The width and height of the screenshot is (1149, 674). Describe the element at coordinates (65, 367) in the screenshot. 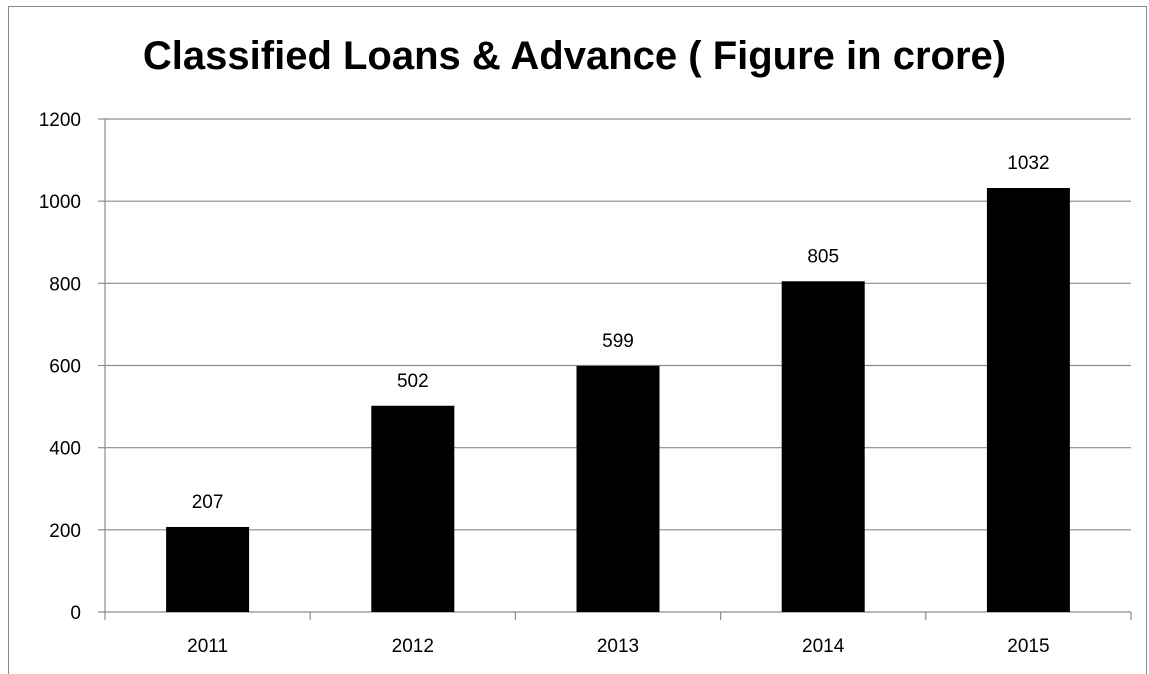

I see `y-tick-label: 600` at that location.